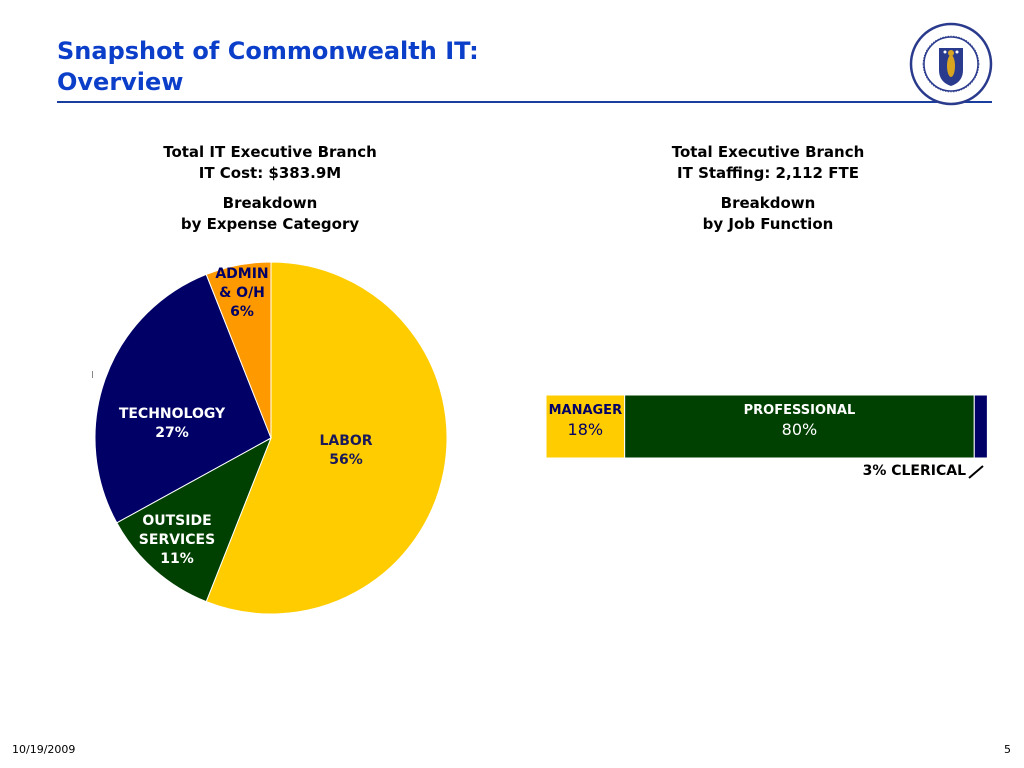  Describe the element at coordinates (44, 749) in the screenshot. I see `footer-date: 10/19/2009` at that location.